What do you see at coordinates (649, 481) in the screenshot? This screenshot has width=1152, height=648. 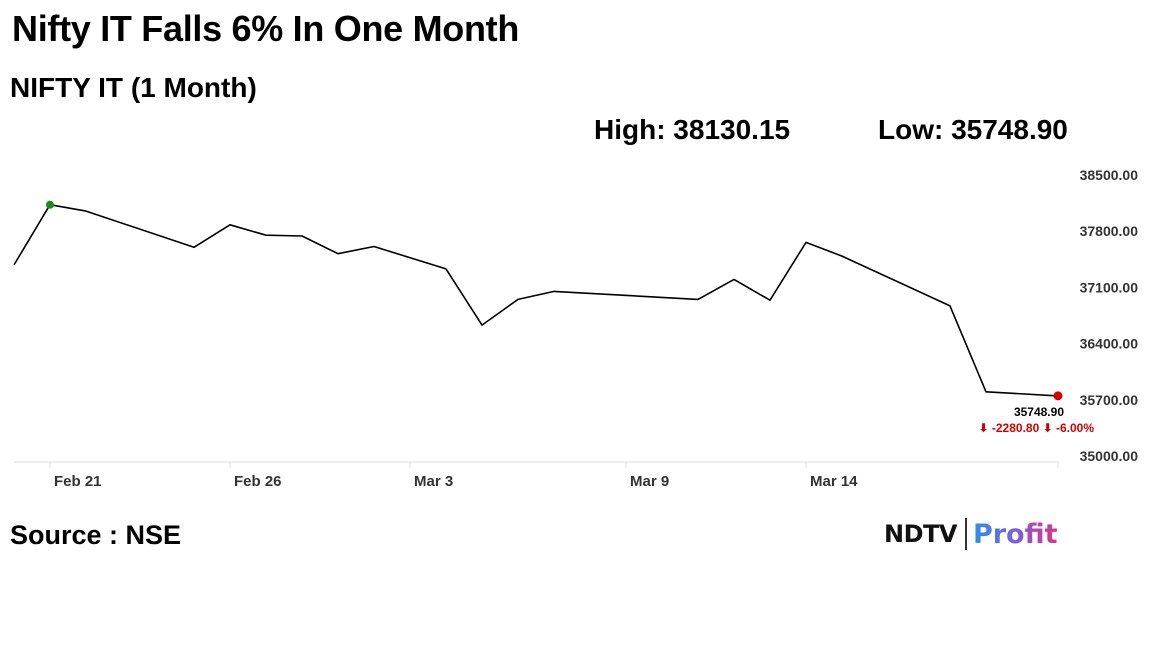 I see `x-tick-label: Mar 9` at bounding box center [649, 481].